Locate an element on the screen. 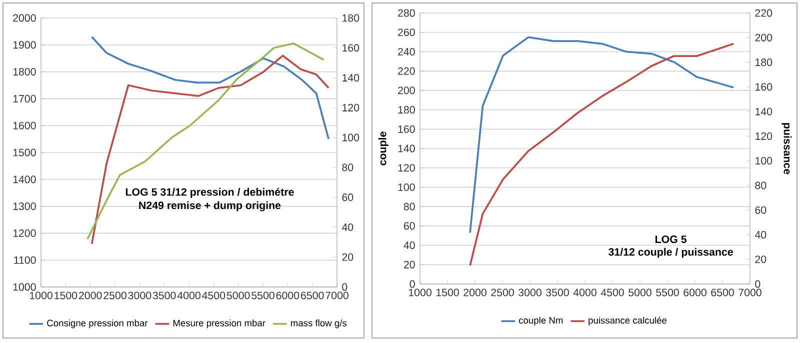 The image size is (800, 343). y-tick-label: 20 is located at coordinates (409, 264).